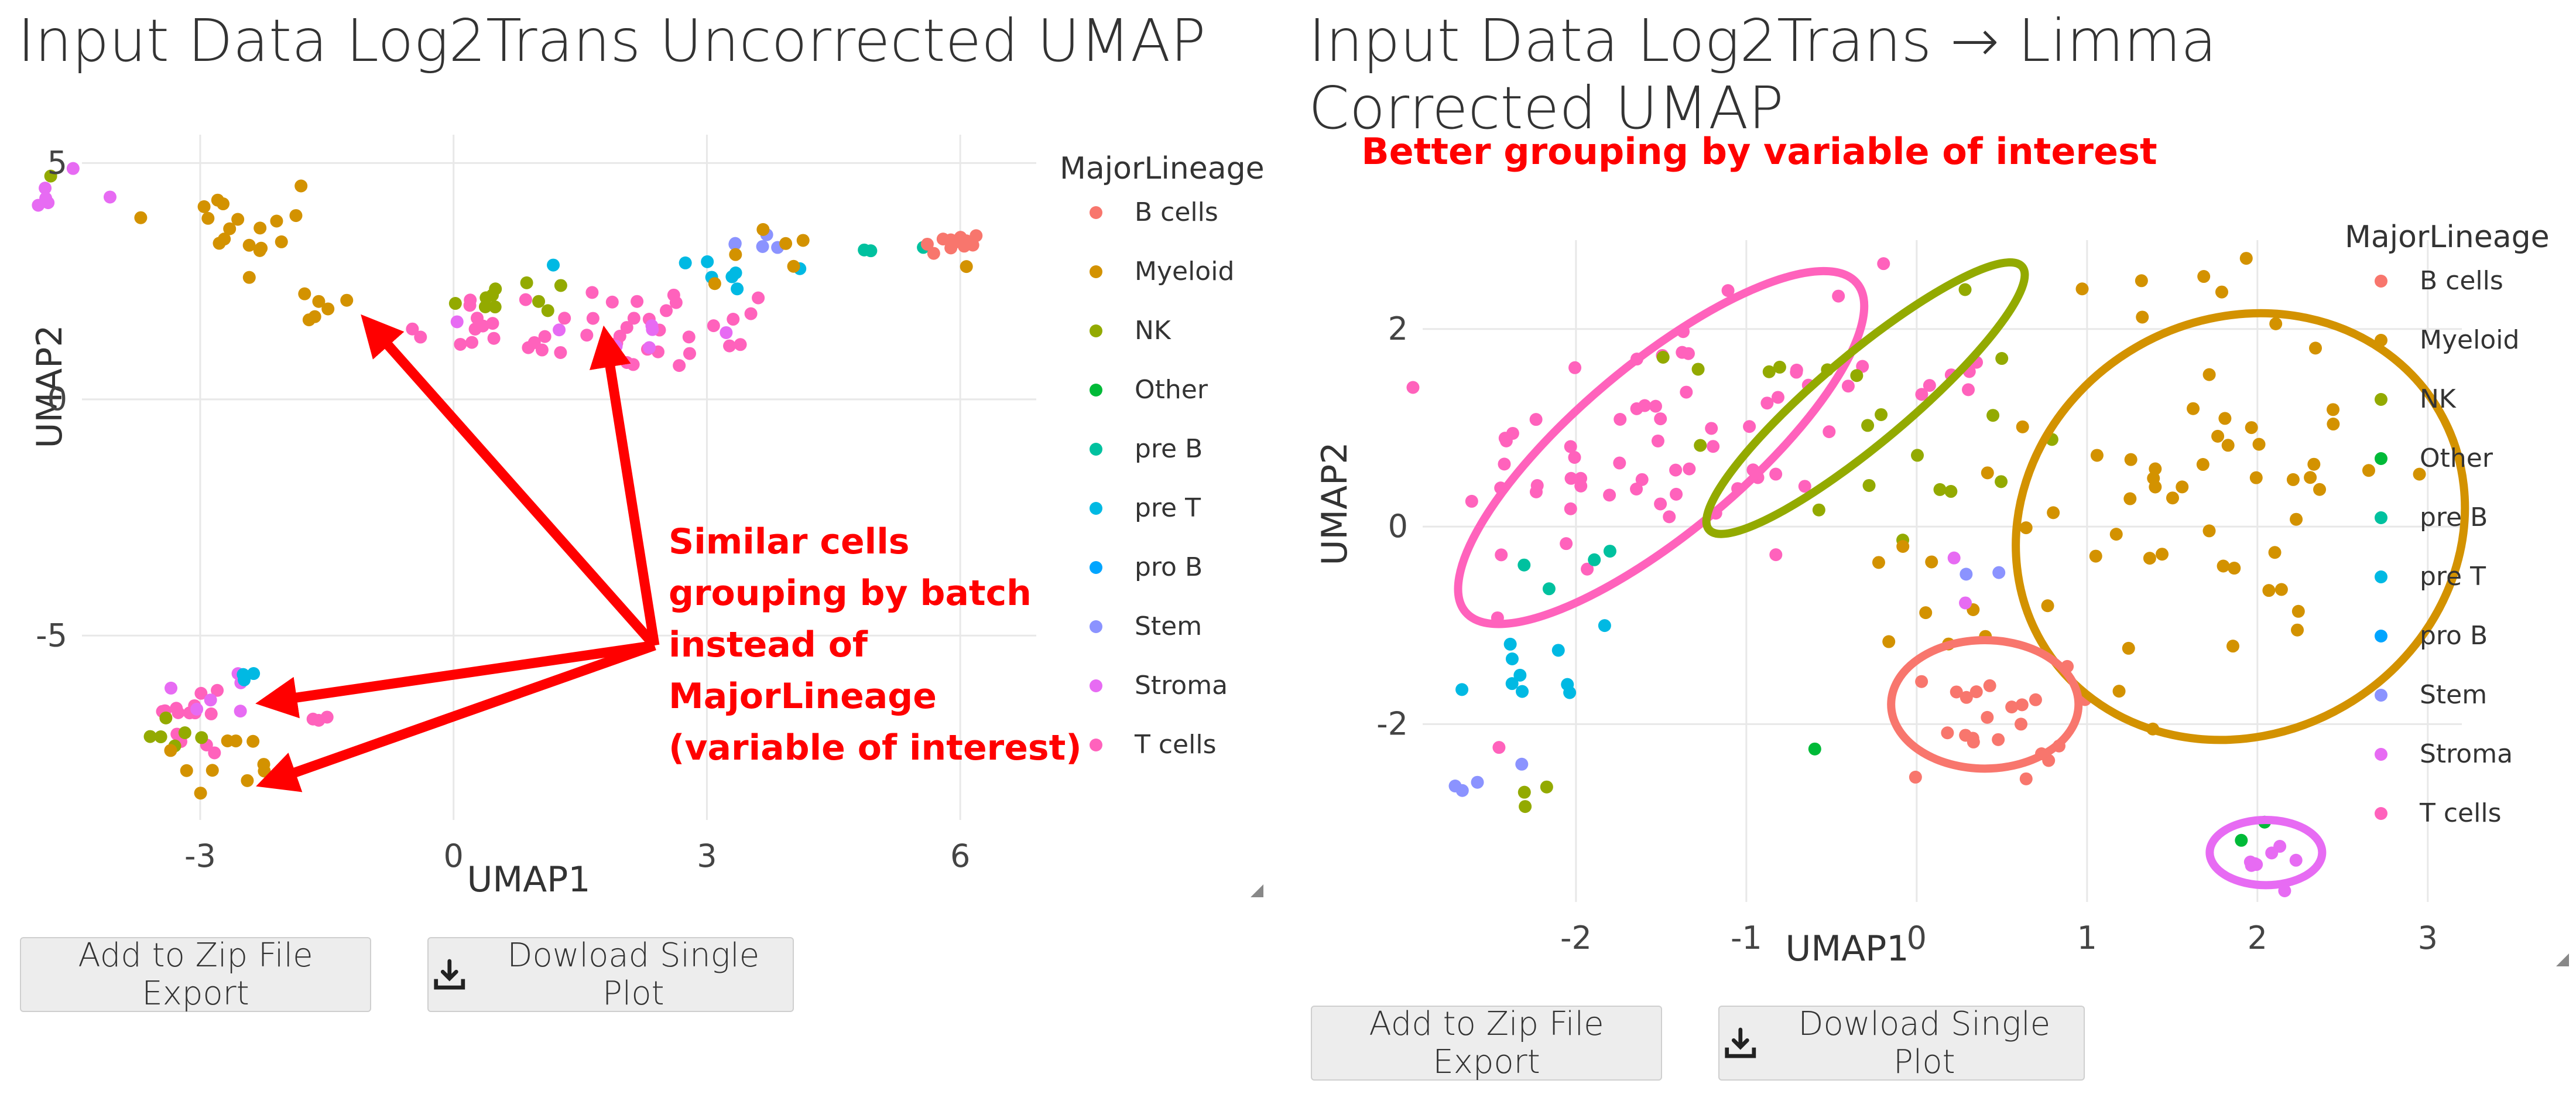 This screenshot has height=1104, width=2576. Describe the element at coordinates (1865, 398) in the screenshot. I see `cluster-ellipse` at that location.